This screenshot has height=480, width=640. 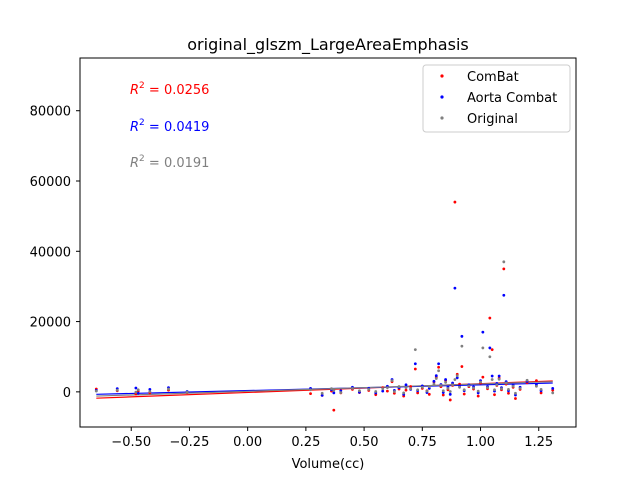 What do you see at coordinates (50, 323) in the screenshot?
I see `y-tick-label: 20000` at bounding box center [50, 323].